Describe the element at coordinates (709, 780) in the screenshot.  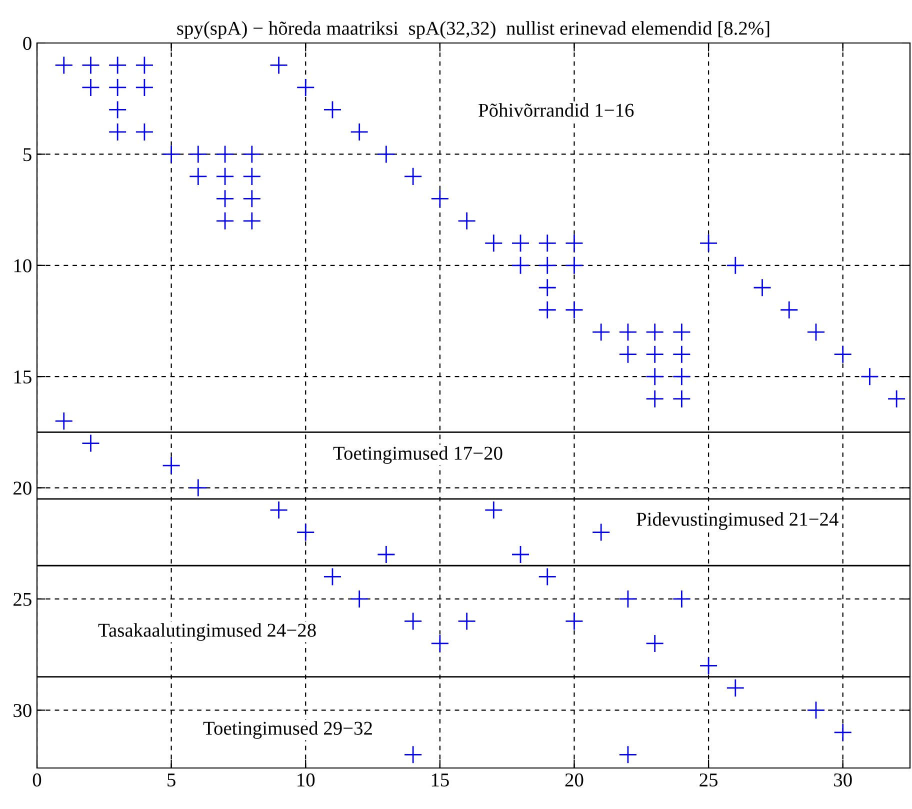
I see `x-tick-label: 25` at that location.